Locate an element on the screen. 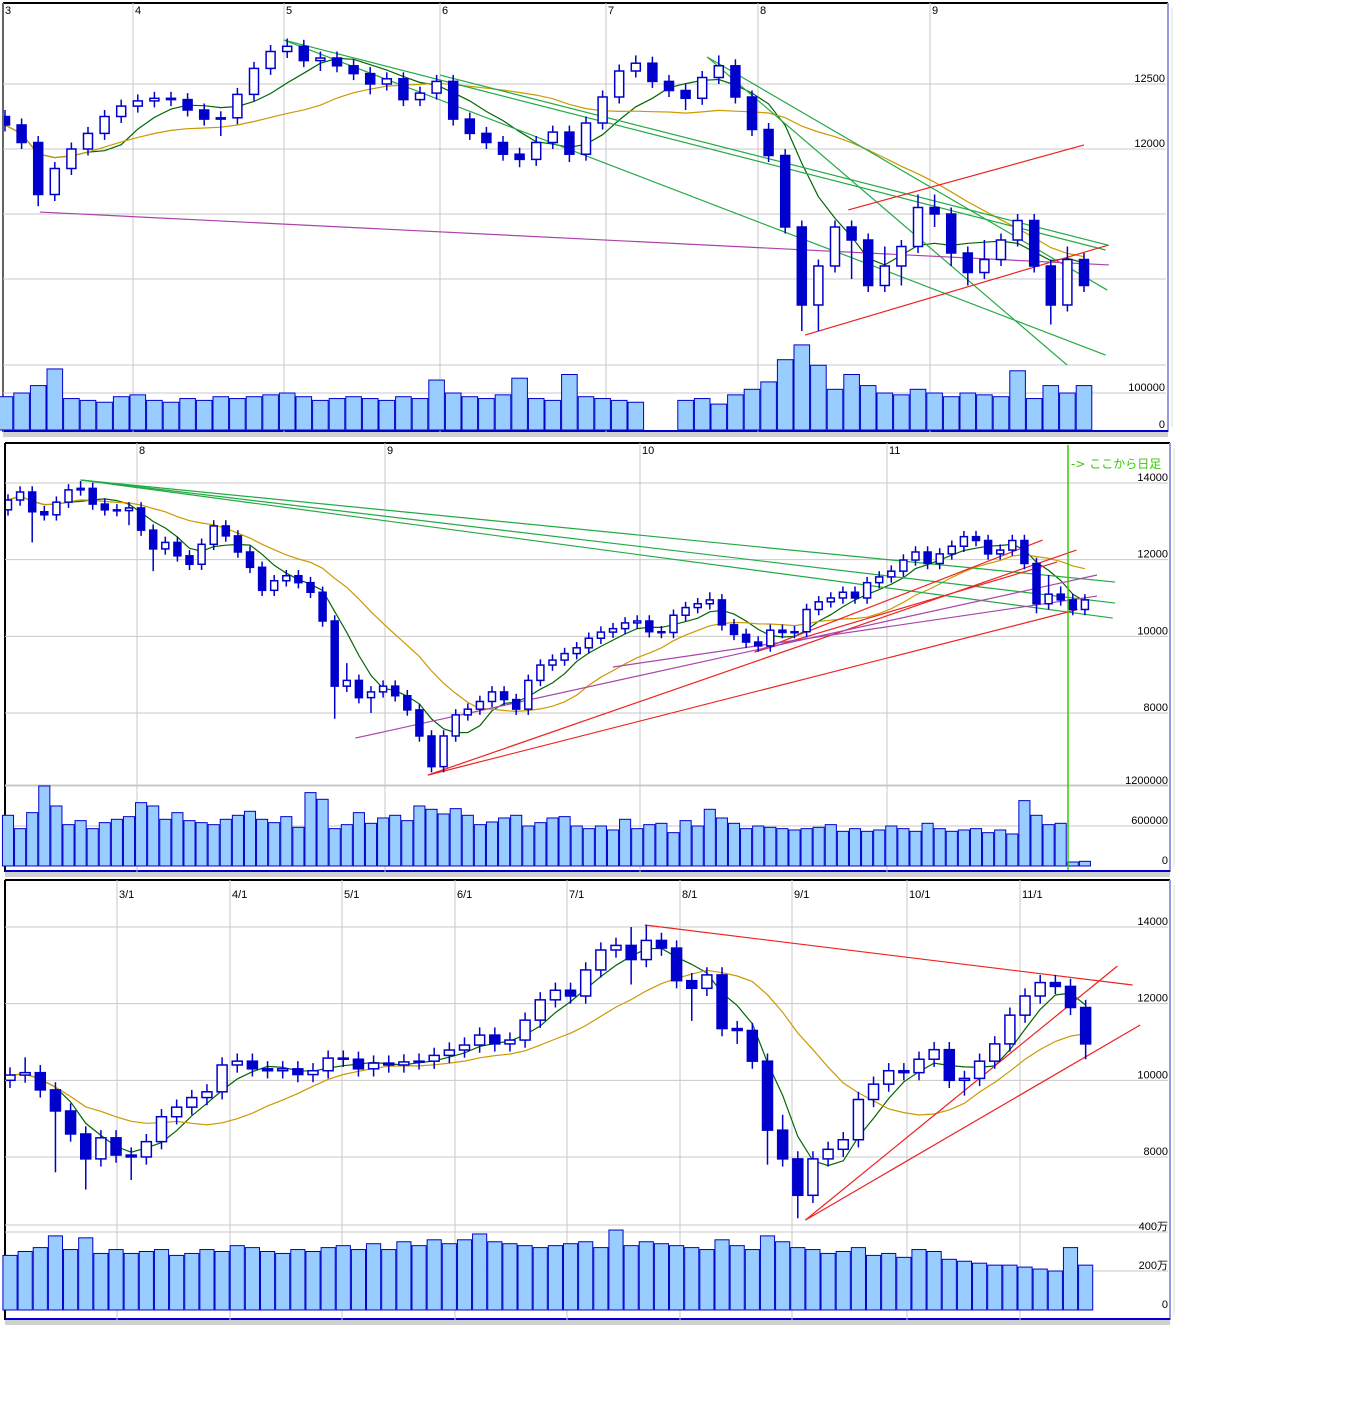 This screenshot has width=1366, height=1408. trendline-red is located at coordinates (898, 596).